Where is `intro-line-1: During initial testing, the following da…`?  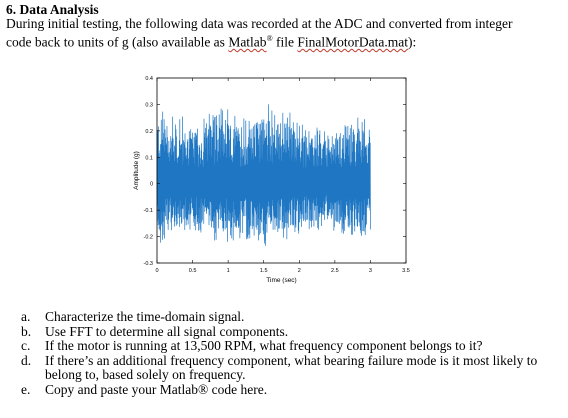 intro-line-1: During initial testing, the following da… is located at coordinates (259, 23).